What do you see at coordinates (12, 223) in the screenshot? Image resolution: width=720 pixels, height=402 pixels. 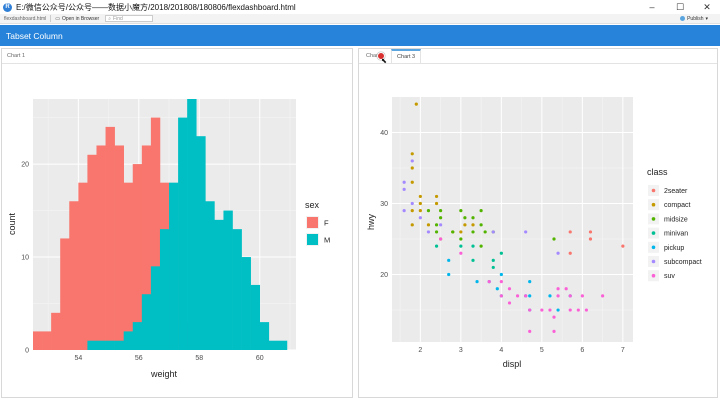 I see `hist-ylabel: count` at bounding box center [12, 223].